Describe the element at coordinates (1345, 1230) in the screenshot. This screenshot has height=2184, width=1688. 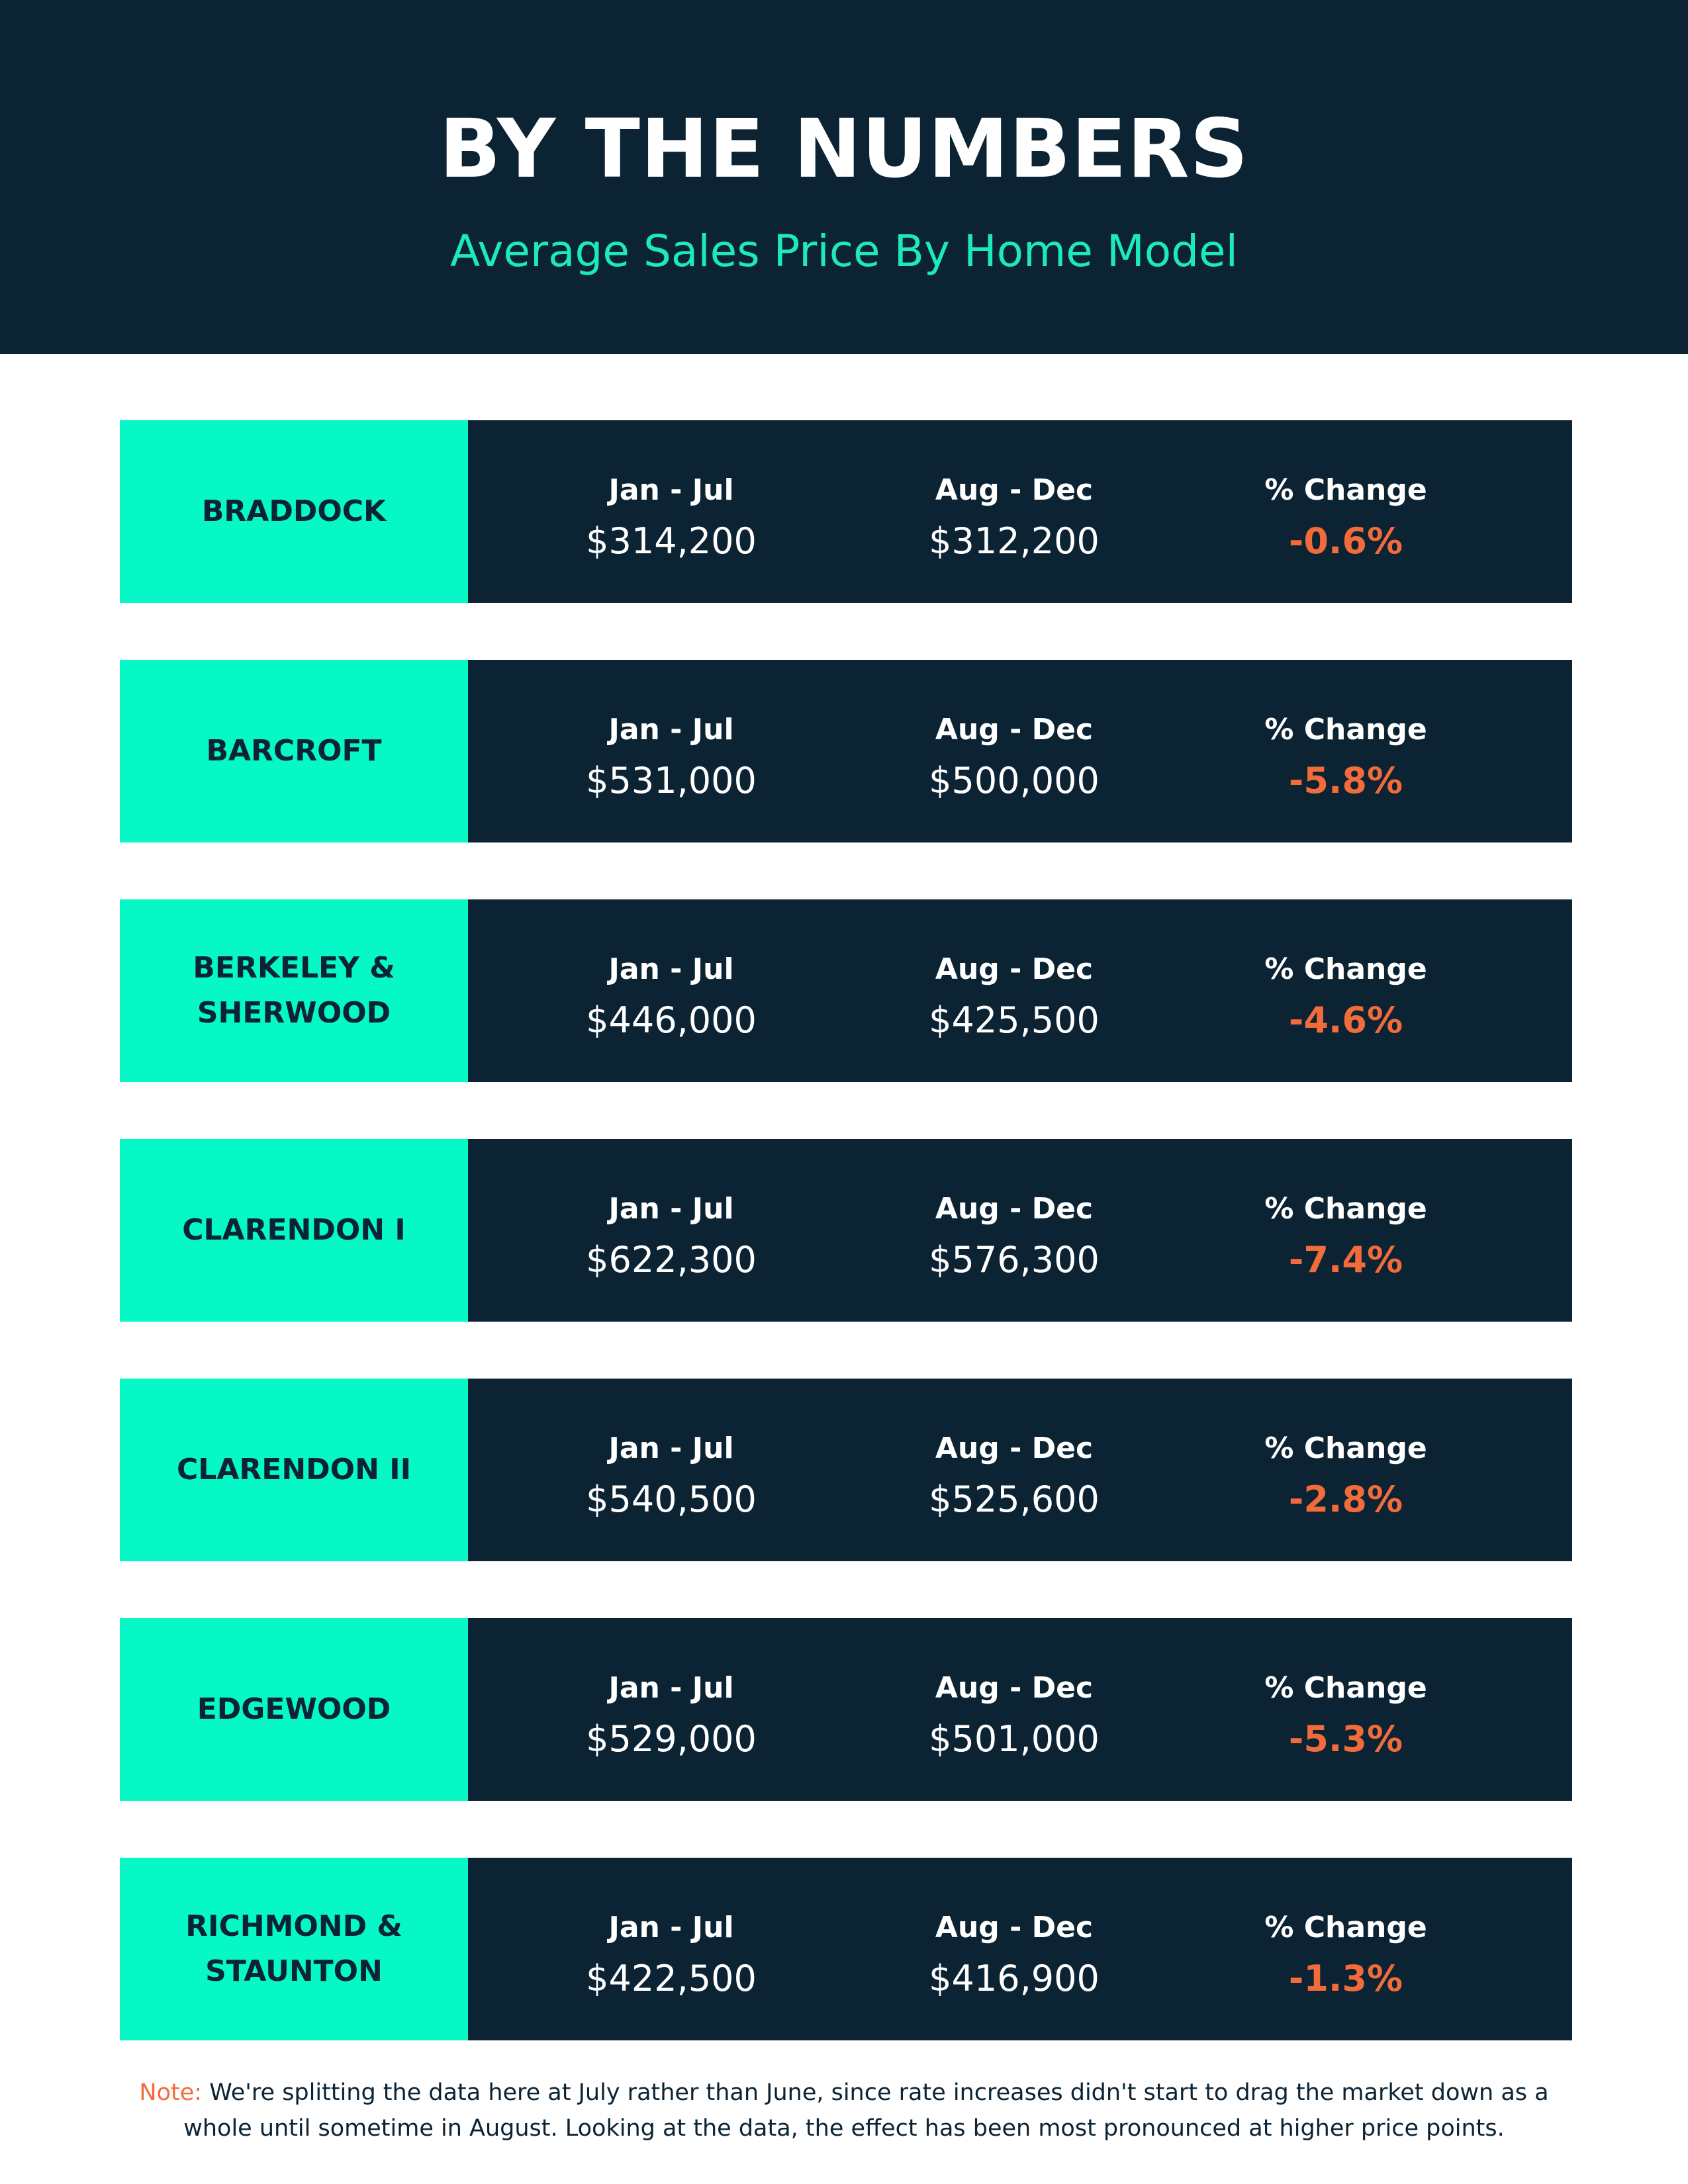
I see `value-cell: % Change -7.4%` at that location.